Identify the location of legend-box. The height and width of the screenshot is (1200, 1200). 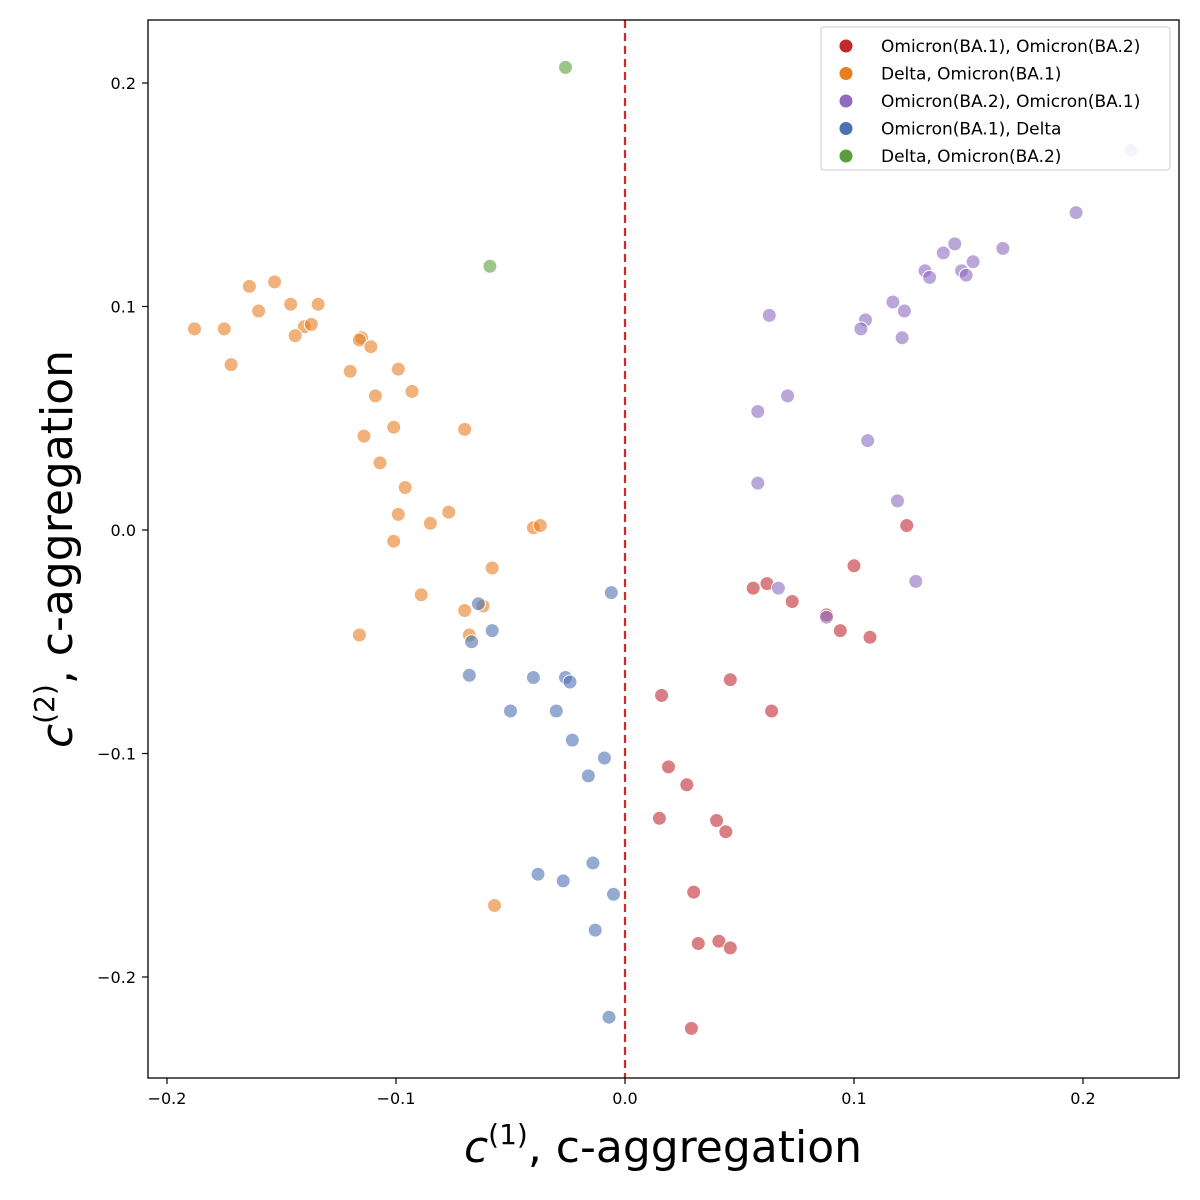
(995, 98).